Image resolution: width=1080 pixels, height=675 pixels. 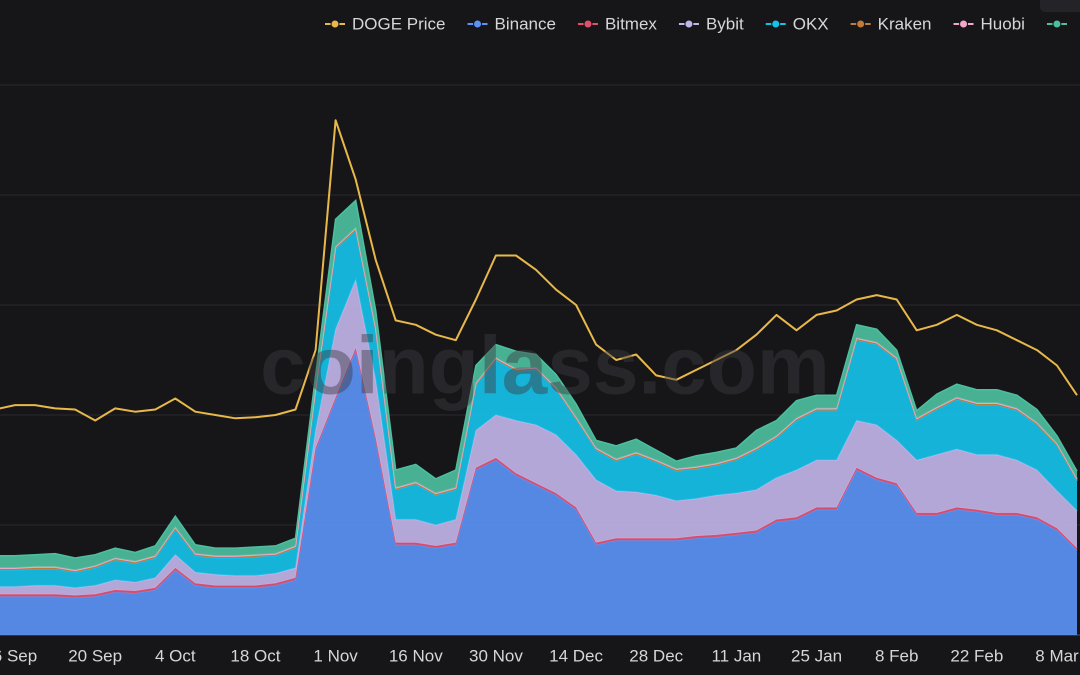 I want to click on legend-item: OKX, so click(x=797, y=23).